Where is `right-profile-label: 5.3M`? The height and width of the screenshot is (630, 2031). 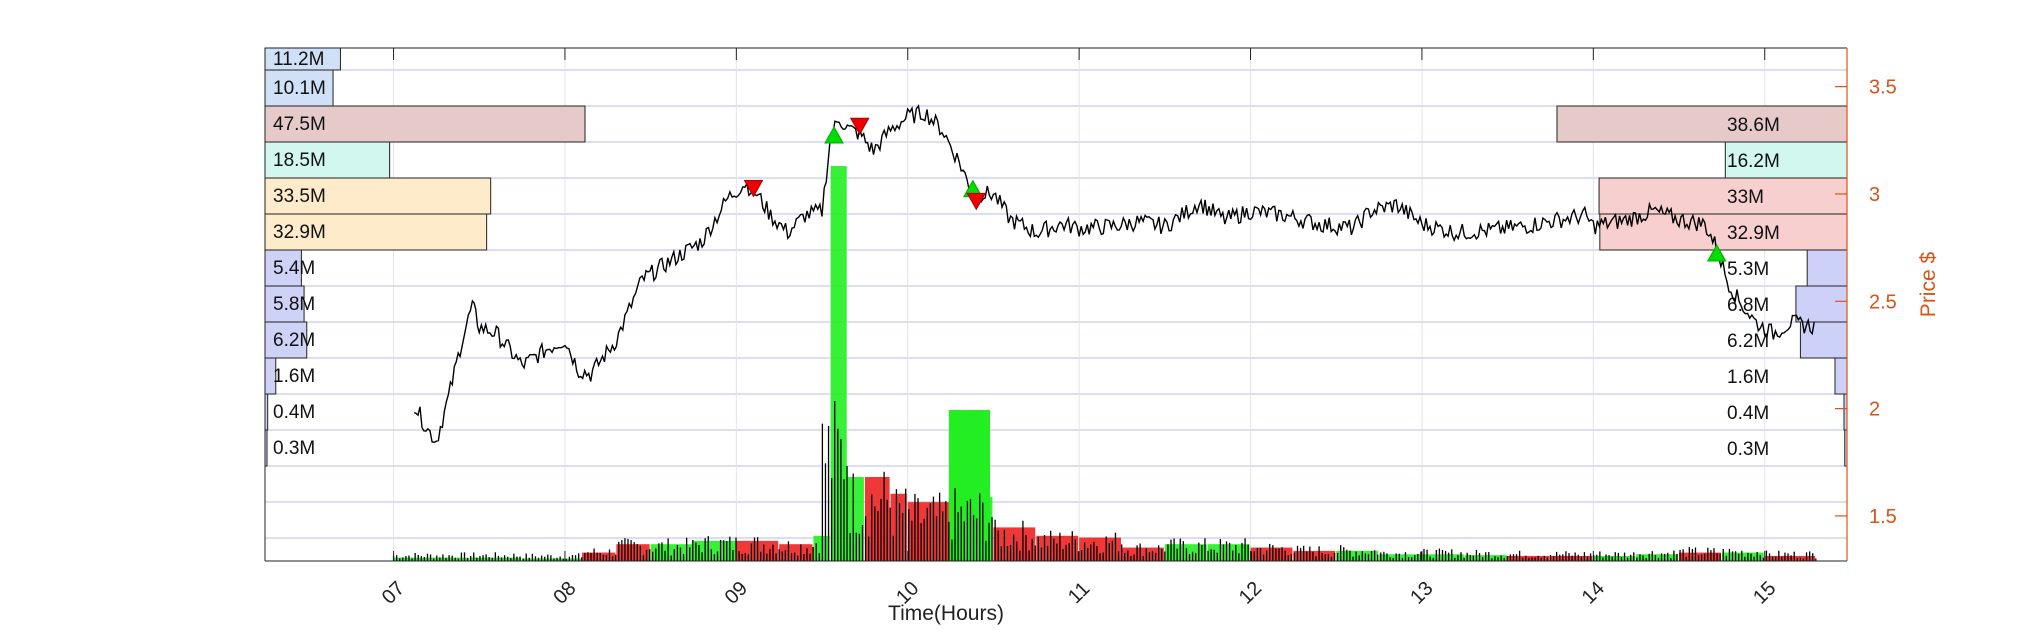
right-profile-label: 5.3M is located at coordinates (1748, 269).